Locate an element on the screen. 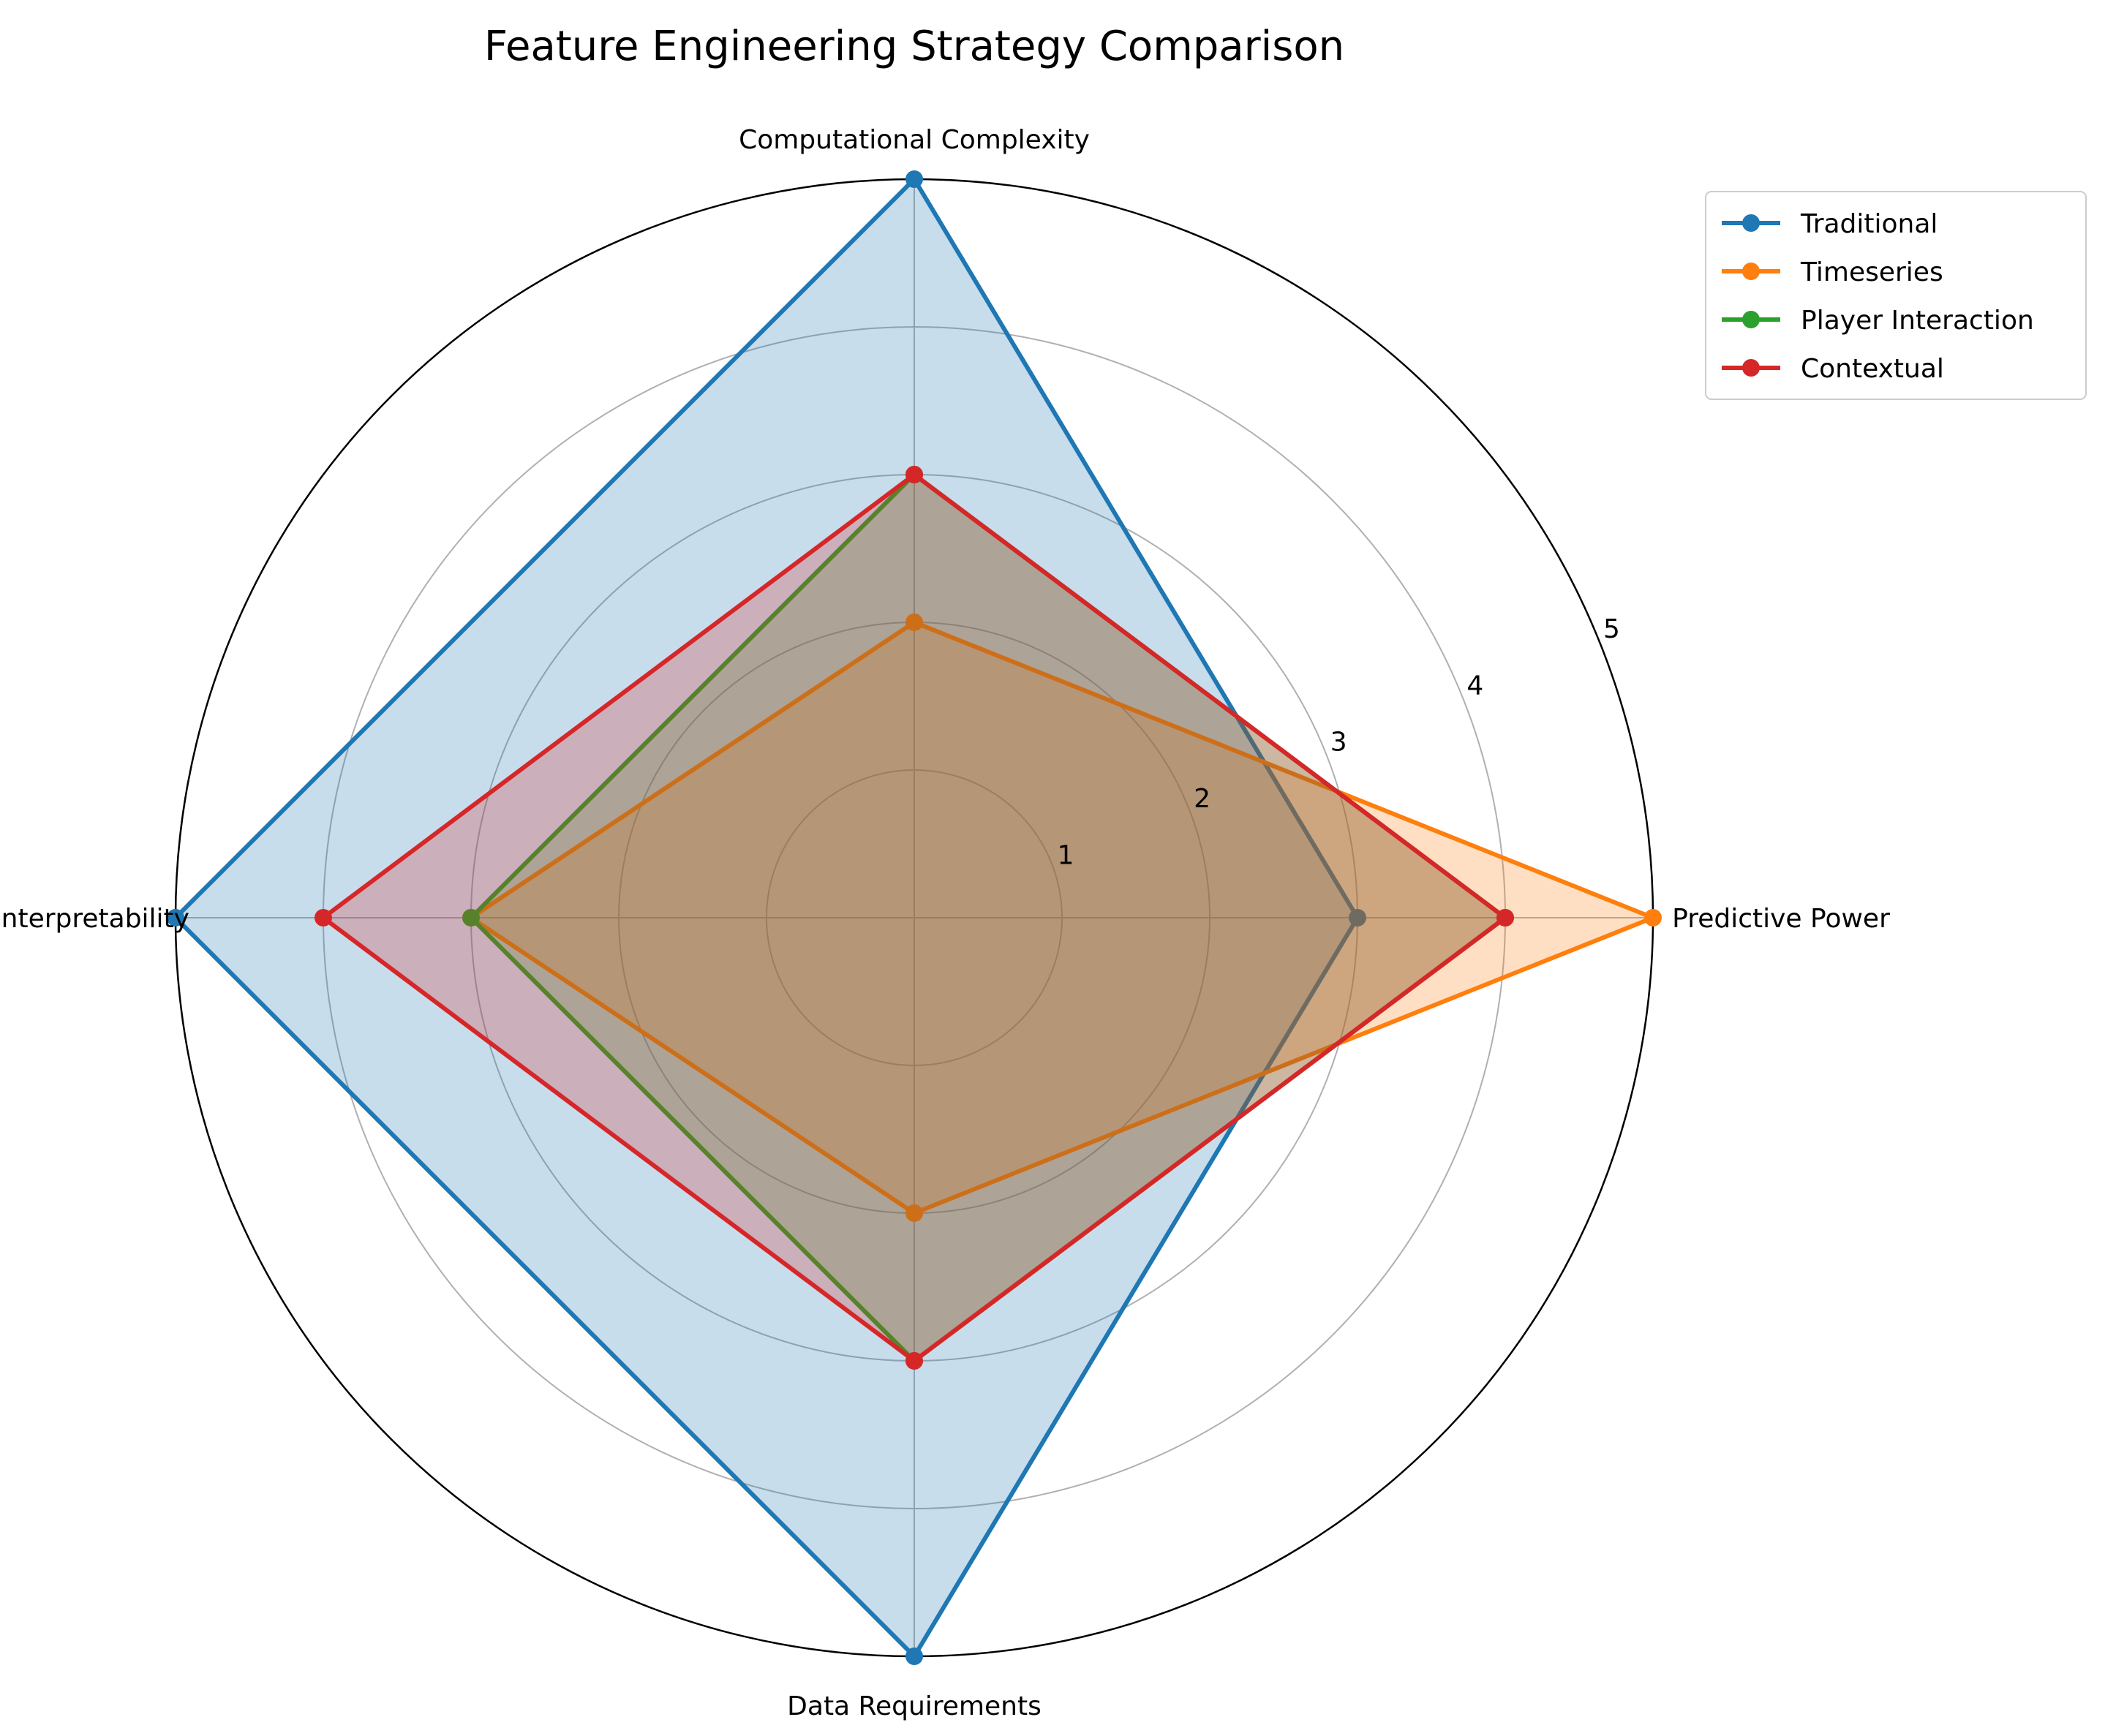  radial-tick-label: 3 is located at coordinates (1338, 743).